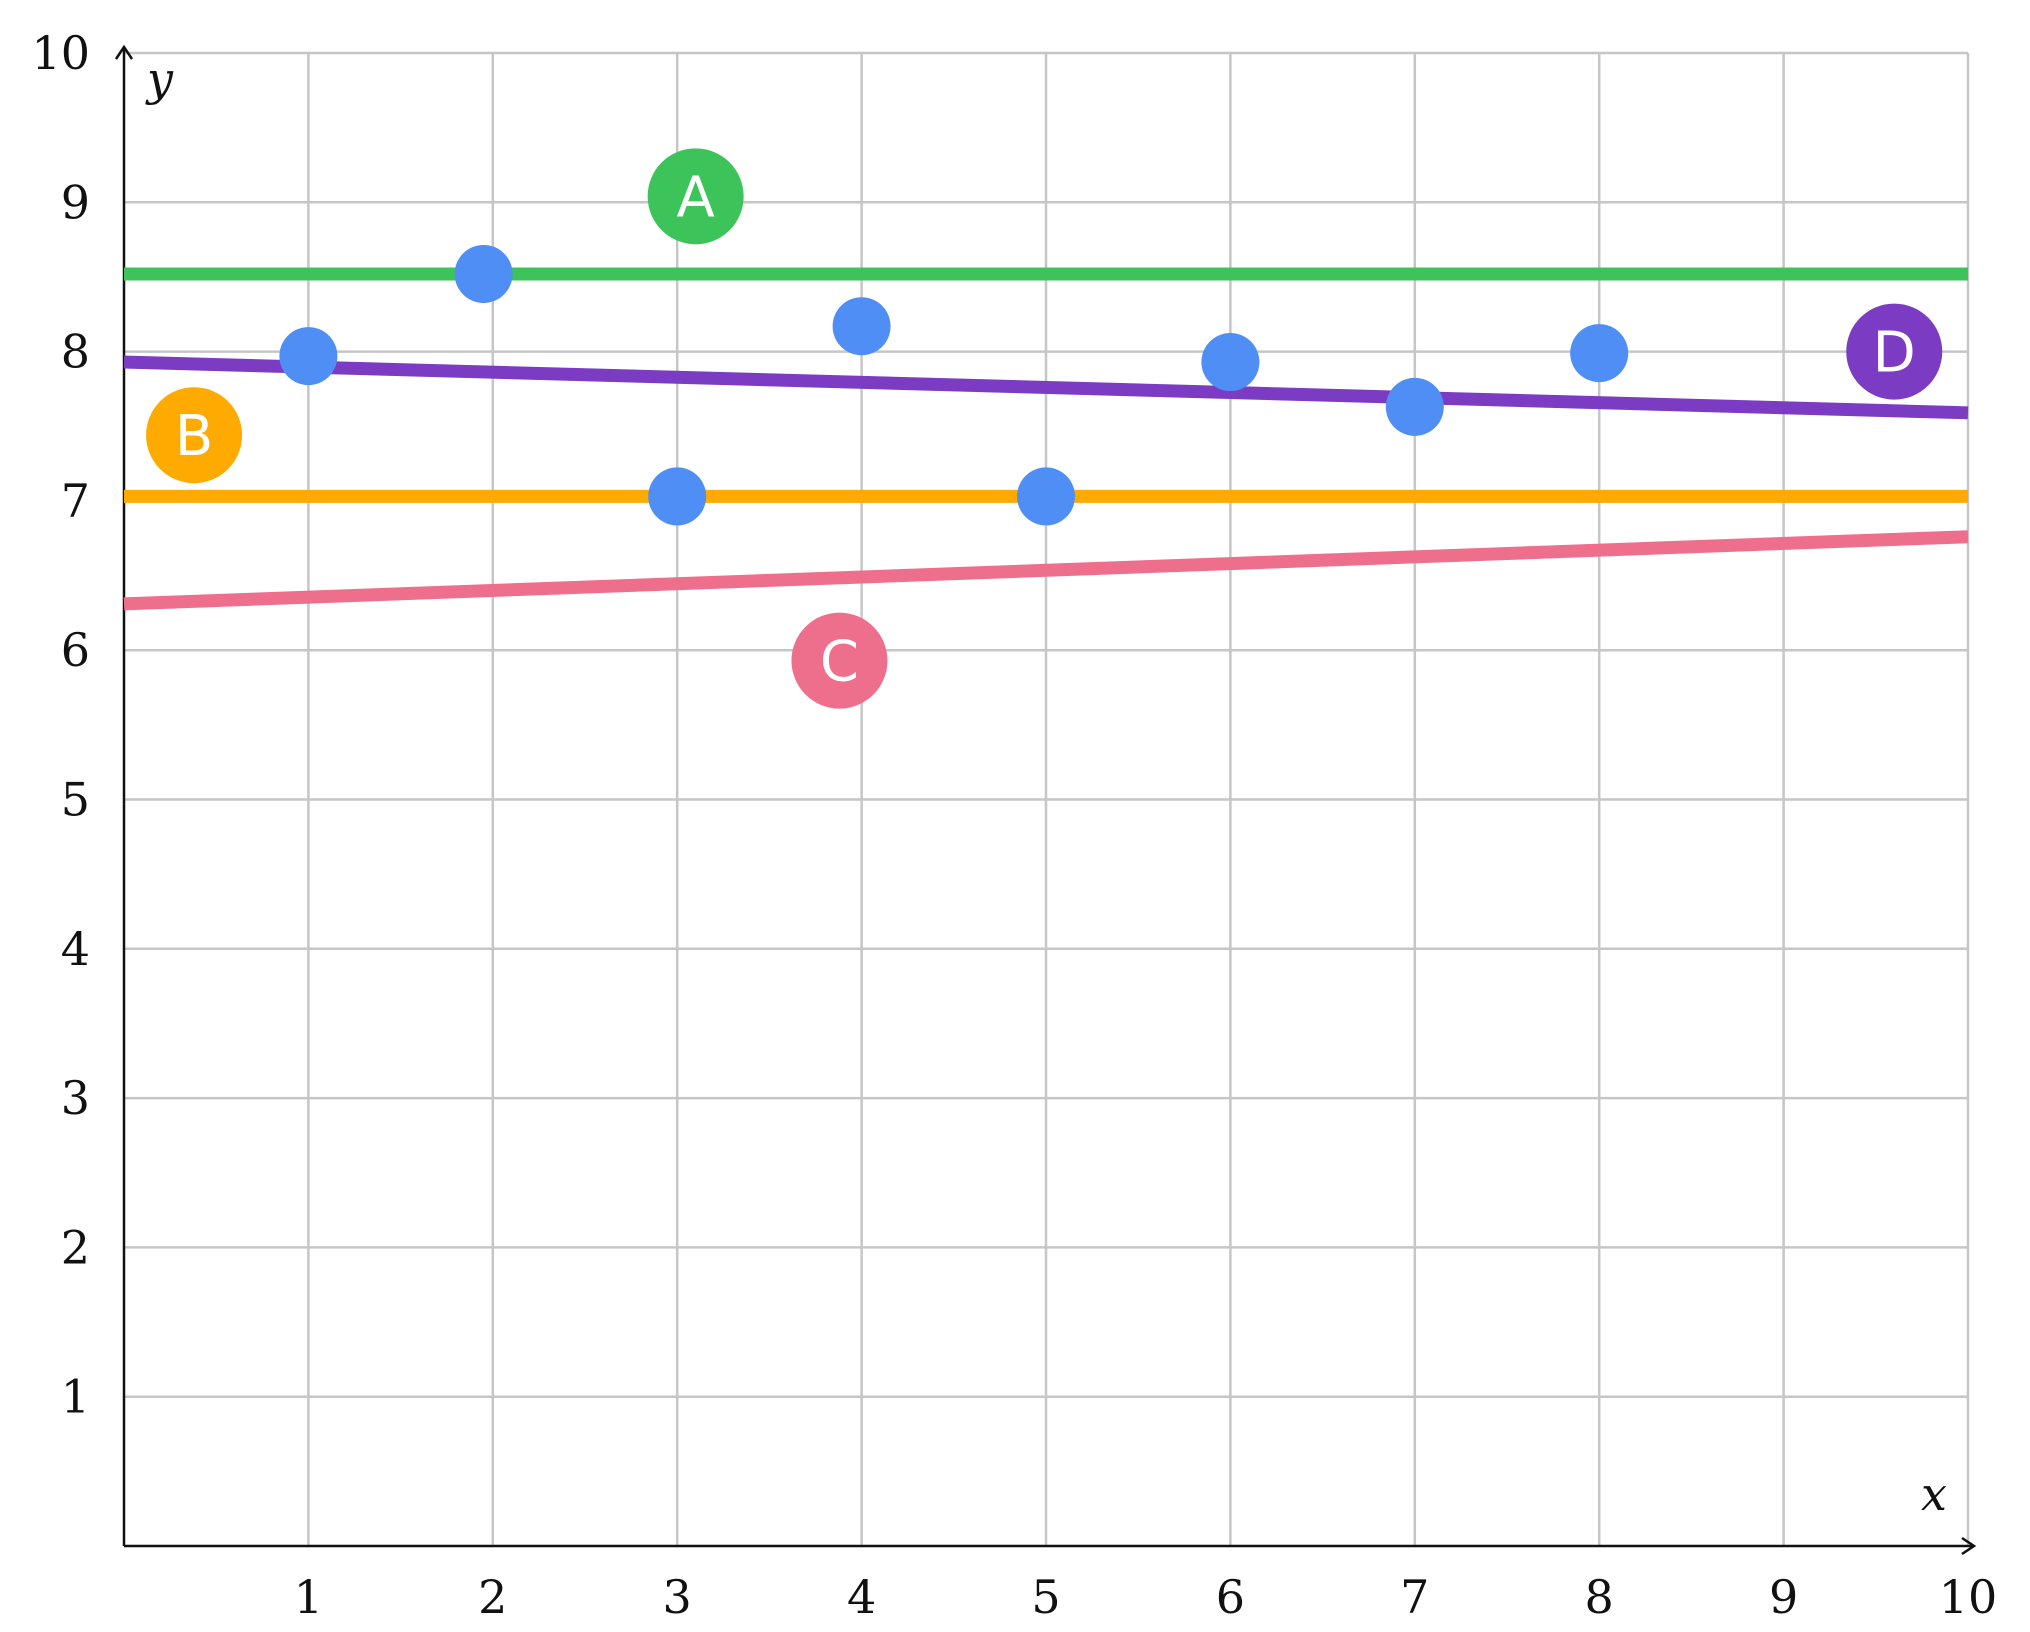  Describe the element at coordinates (1414, 1597) in the screenshot. I see `x-tick-label: 7` at that location.